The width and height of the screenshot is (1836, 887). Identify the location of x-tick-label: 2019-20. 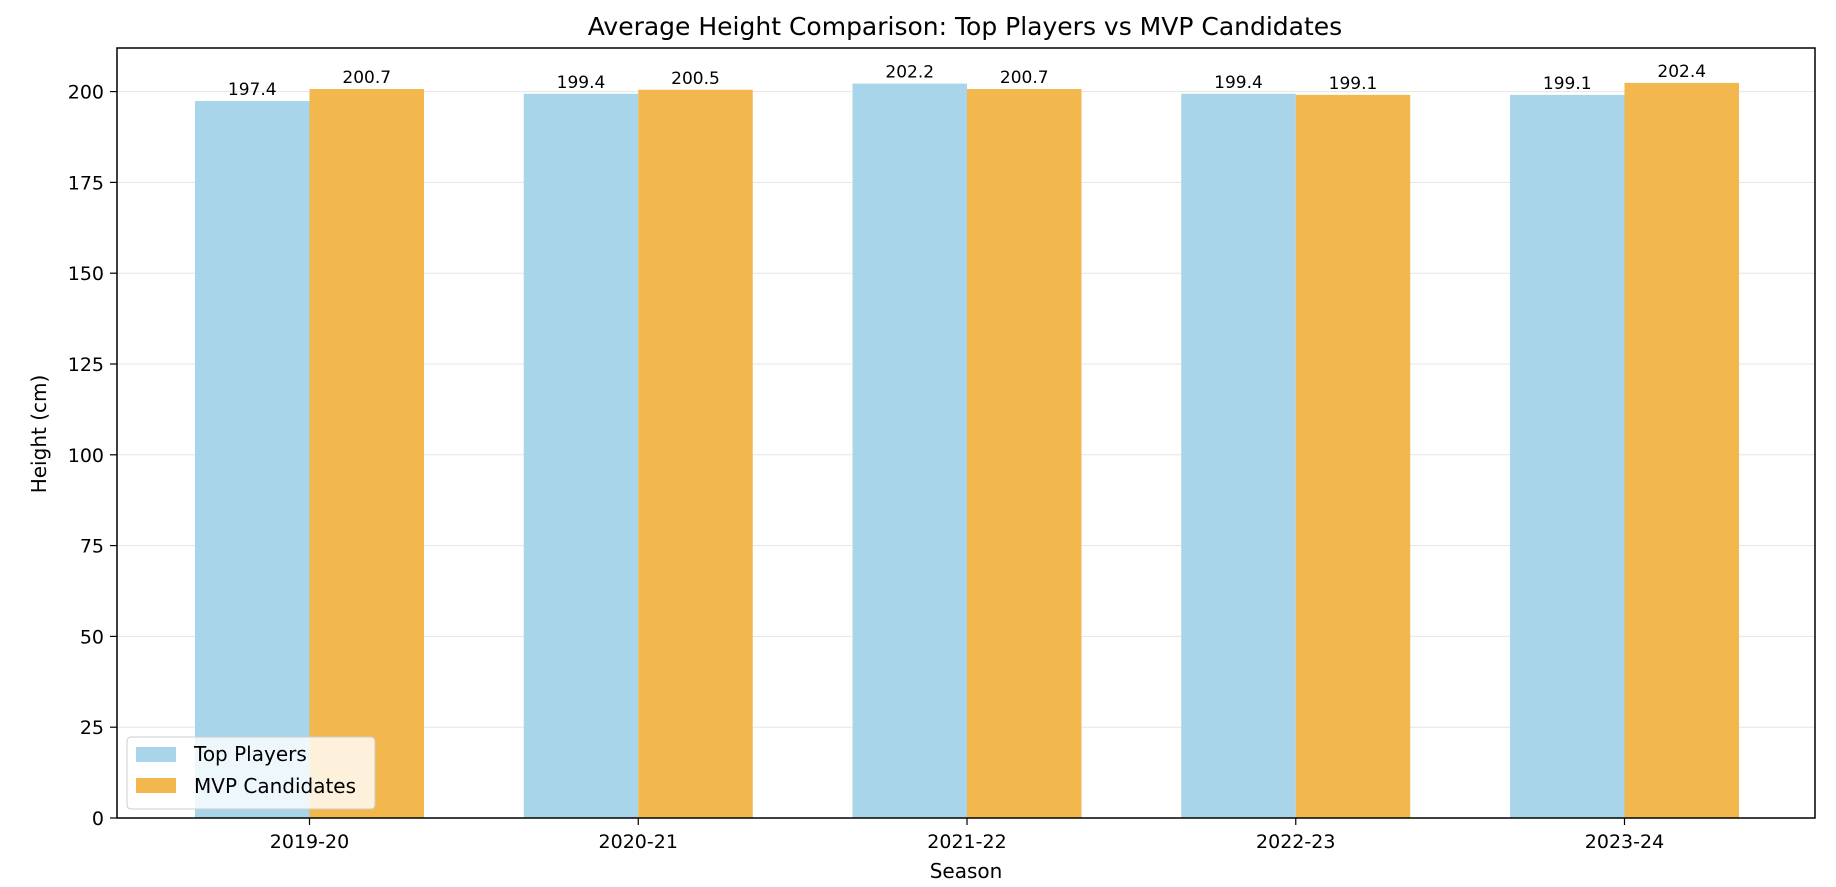
(309, 842).